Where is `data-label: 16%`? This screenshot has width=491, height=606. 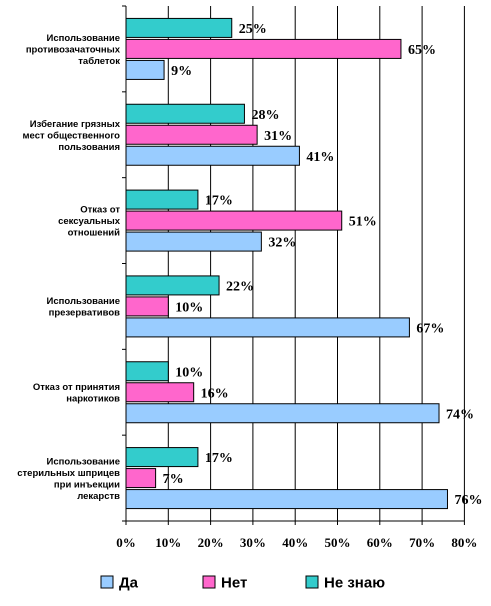
data-label: 16% is located at coordinates (215, 393).